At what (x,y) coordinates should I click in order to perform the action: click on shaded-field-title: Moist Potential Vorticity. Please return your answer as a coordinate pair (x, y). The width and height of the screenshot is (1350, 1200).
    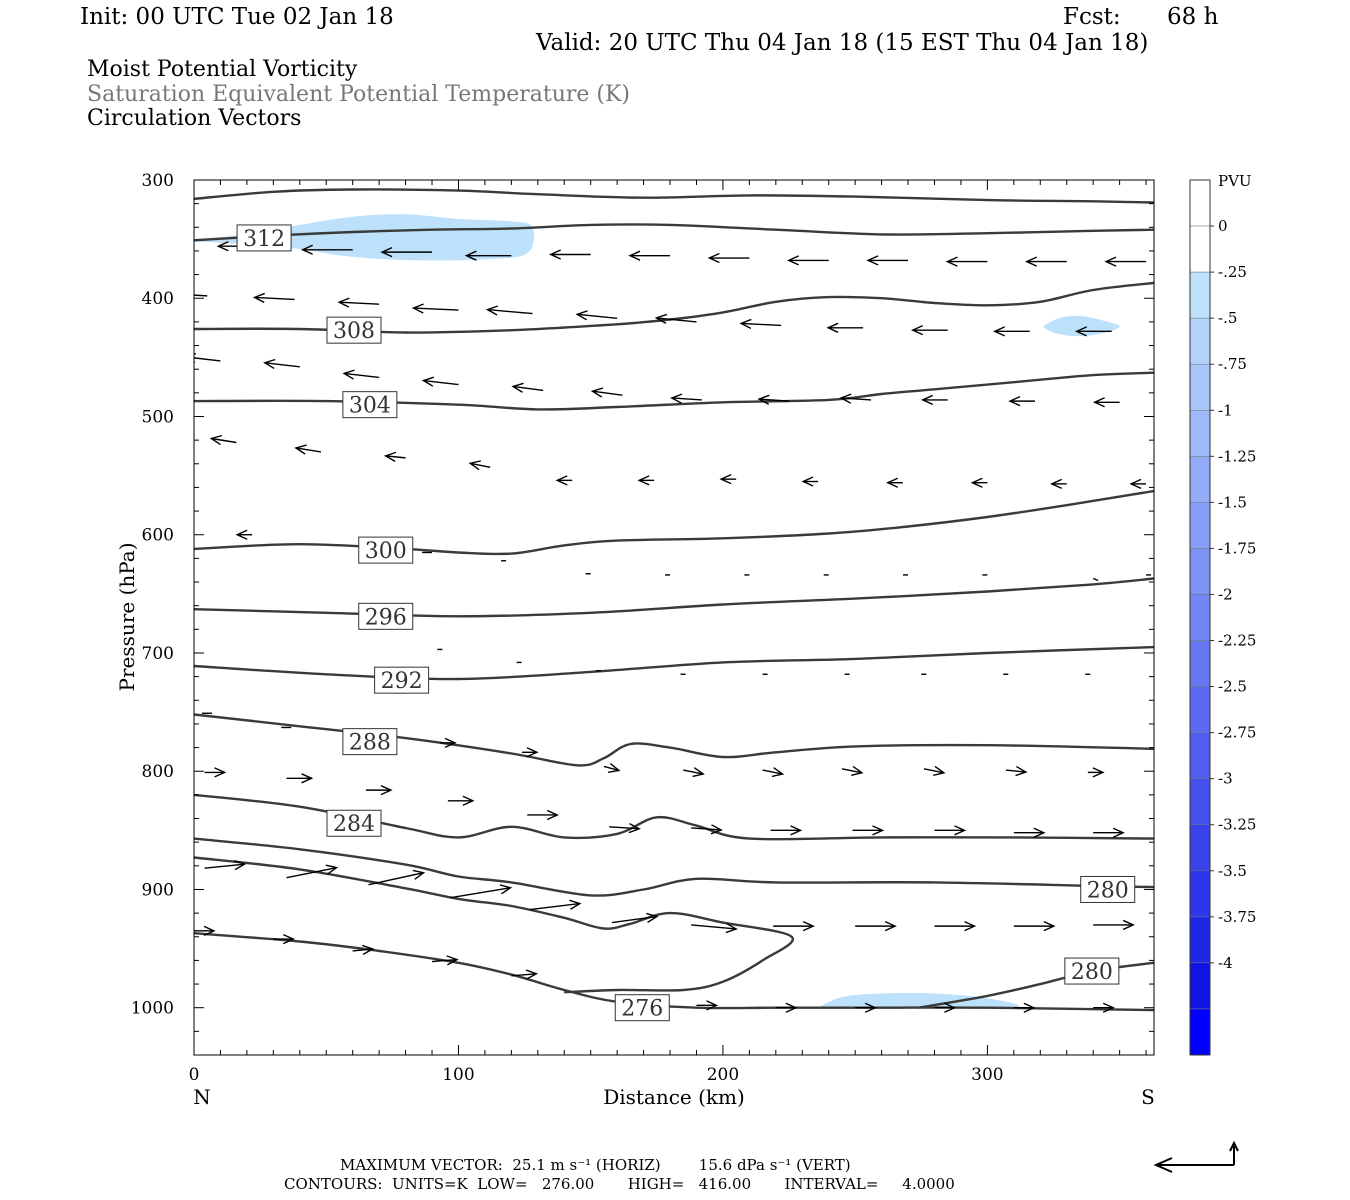
    Looking at the image, I should click on (222, 69).